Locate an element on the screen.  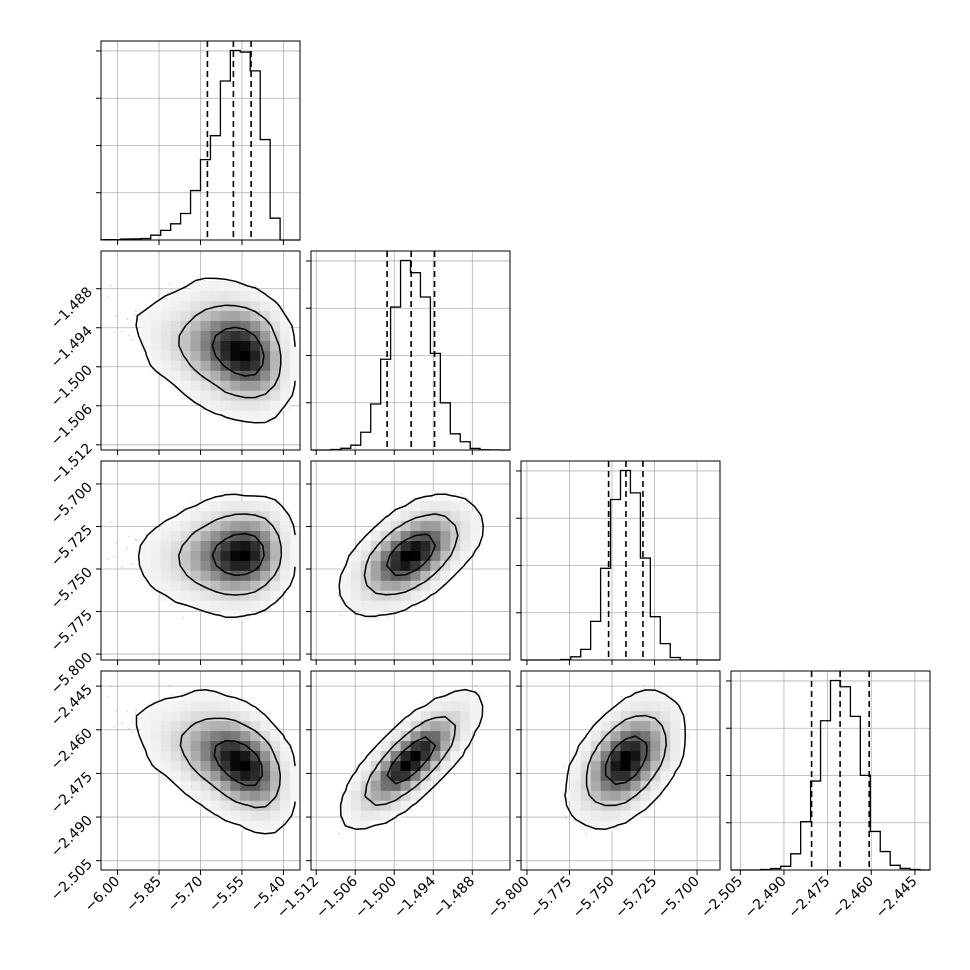
x-tick-label: −5.725 is located at coordinates (636, 898).